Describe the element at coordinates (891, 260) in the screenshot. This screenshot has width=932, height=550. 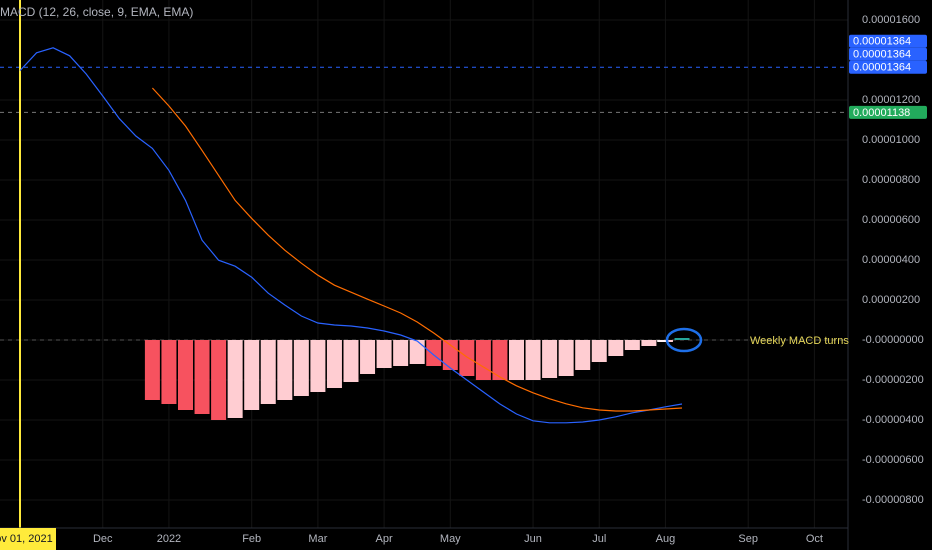
I see `y-tick-label: 0.00000400` at that location.